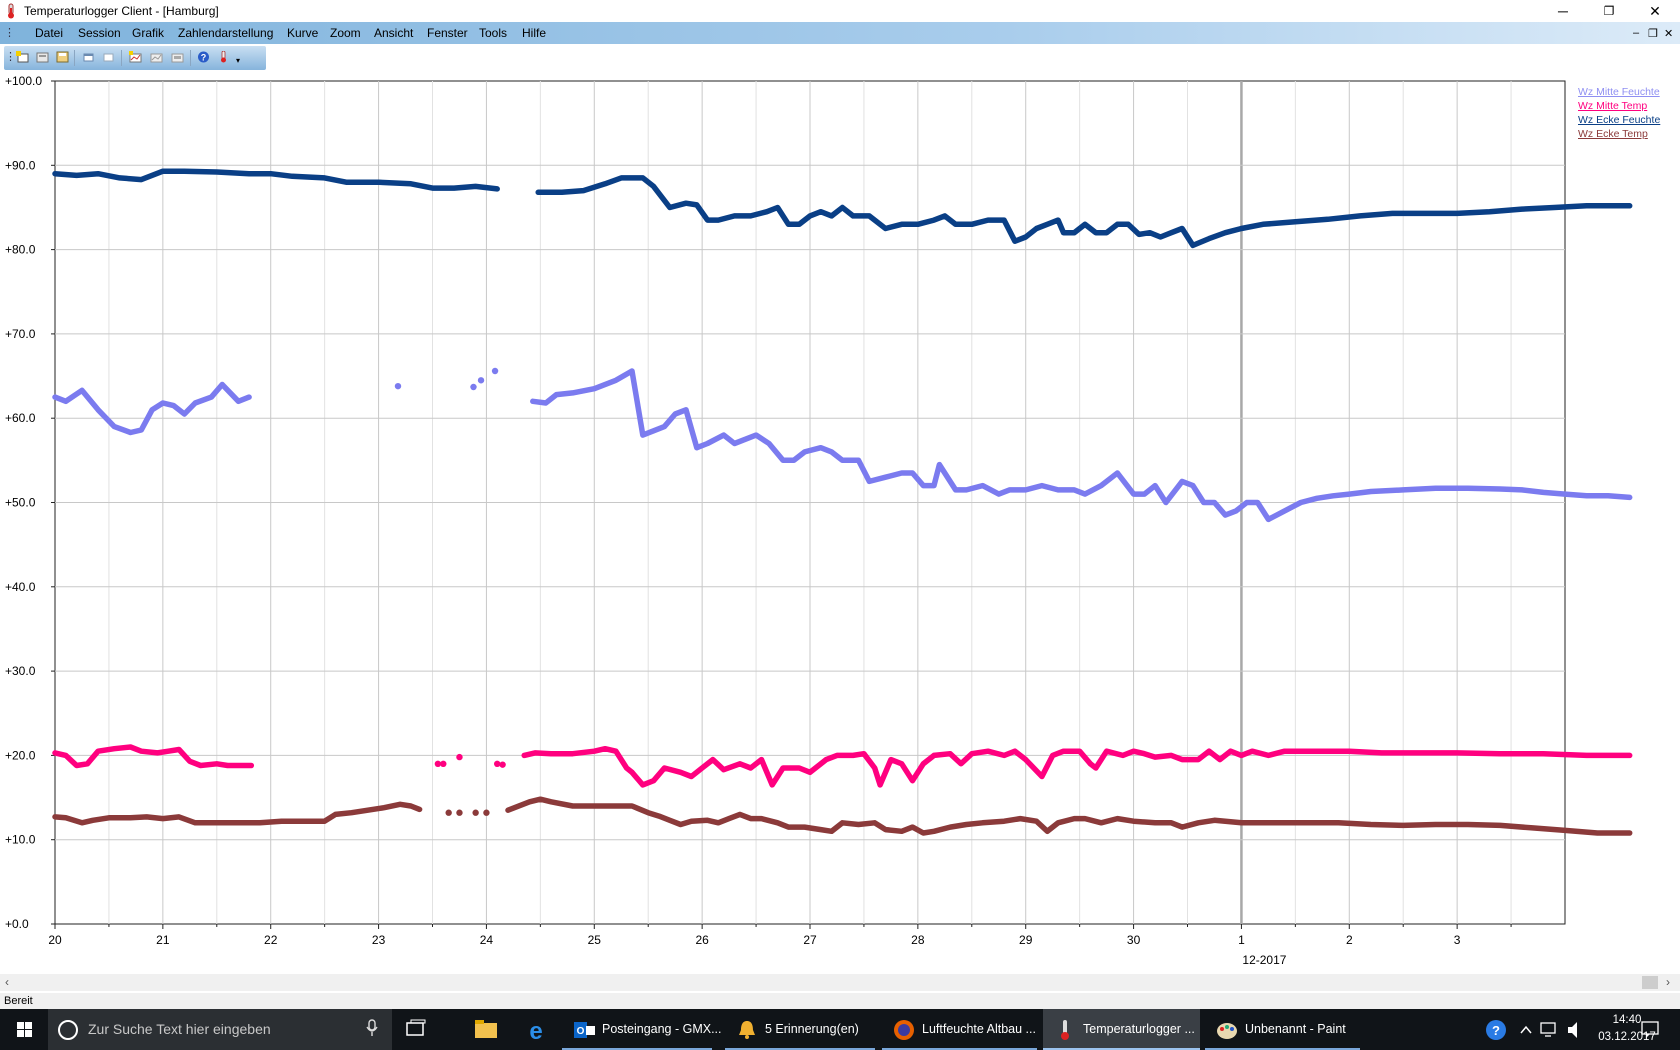  What do you see at coordinates (1669, 34) in the screenshot?
I see `mdi-close-button: ✕` at bounding box center [1669, 34].